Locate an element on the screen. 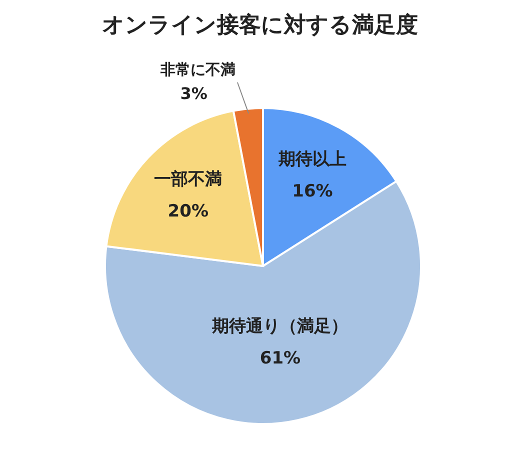  data-label: 3% is located at coordinates (194, 93).